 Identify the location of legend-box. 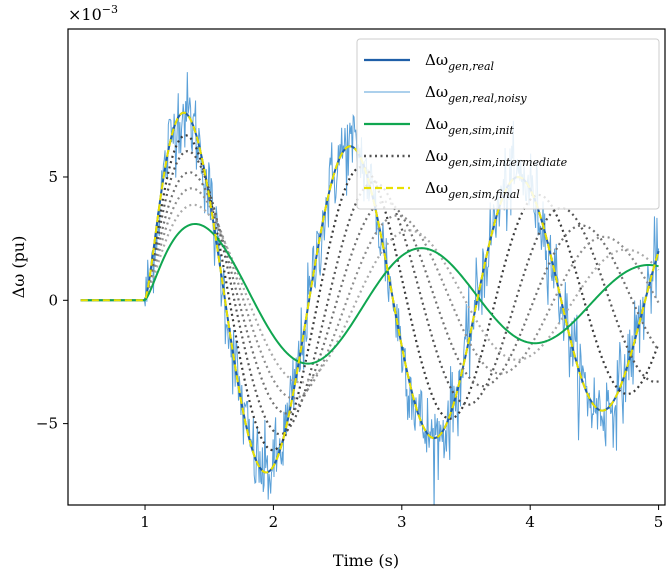
(508, 124).